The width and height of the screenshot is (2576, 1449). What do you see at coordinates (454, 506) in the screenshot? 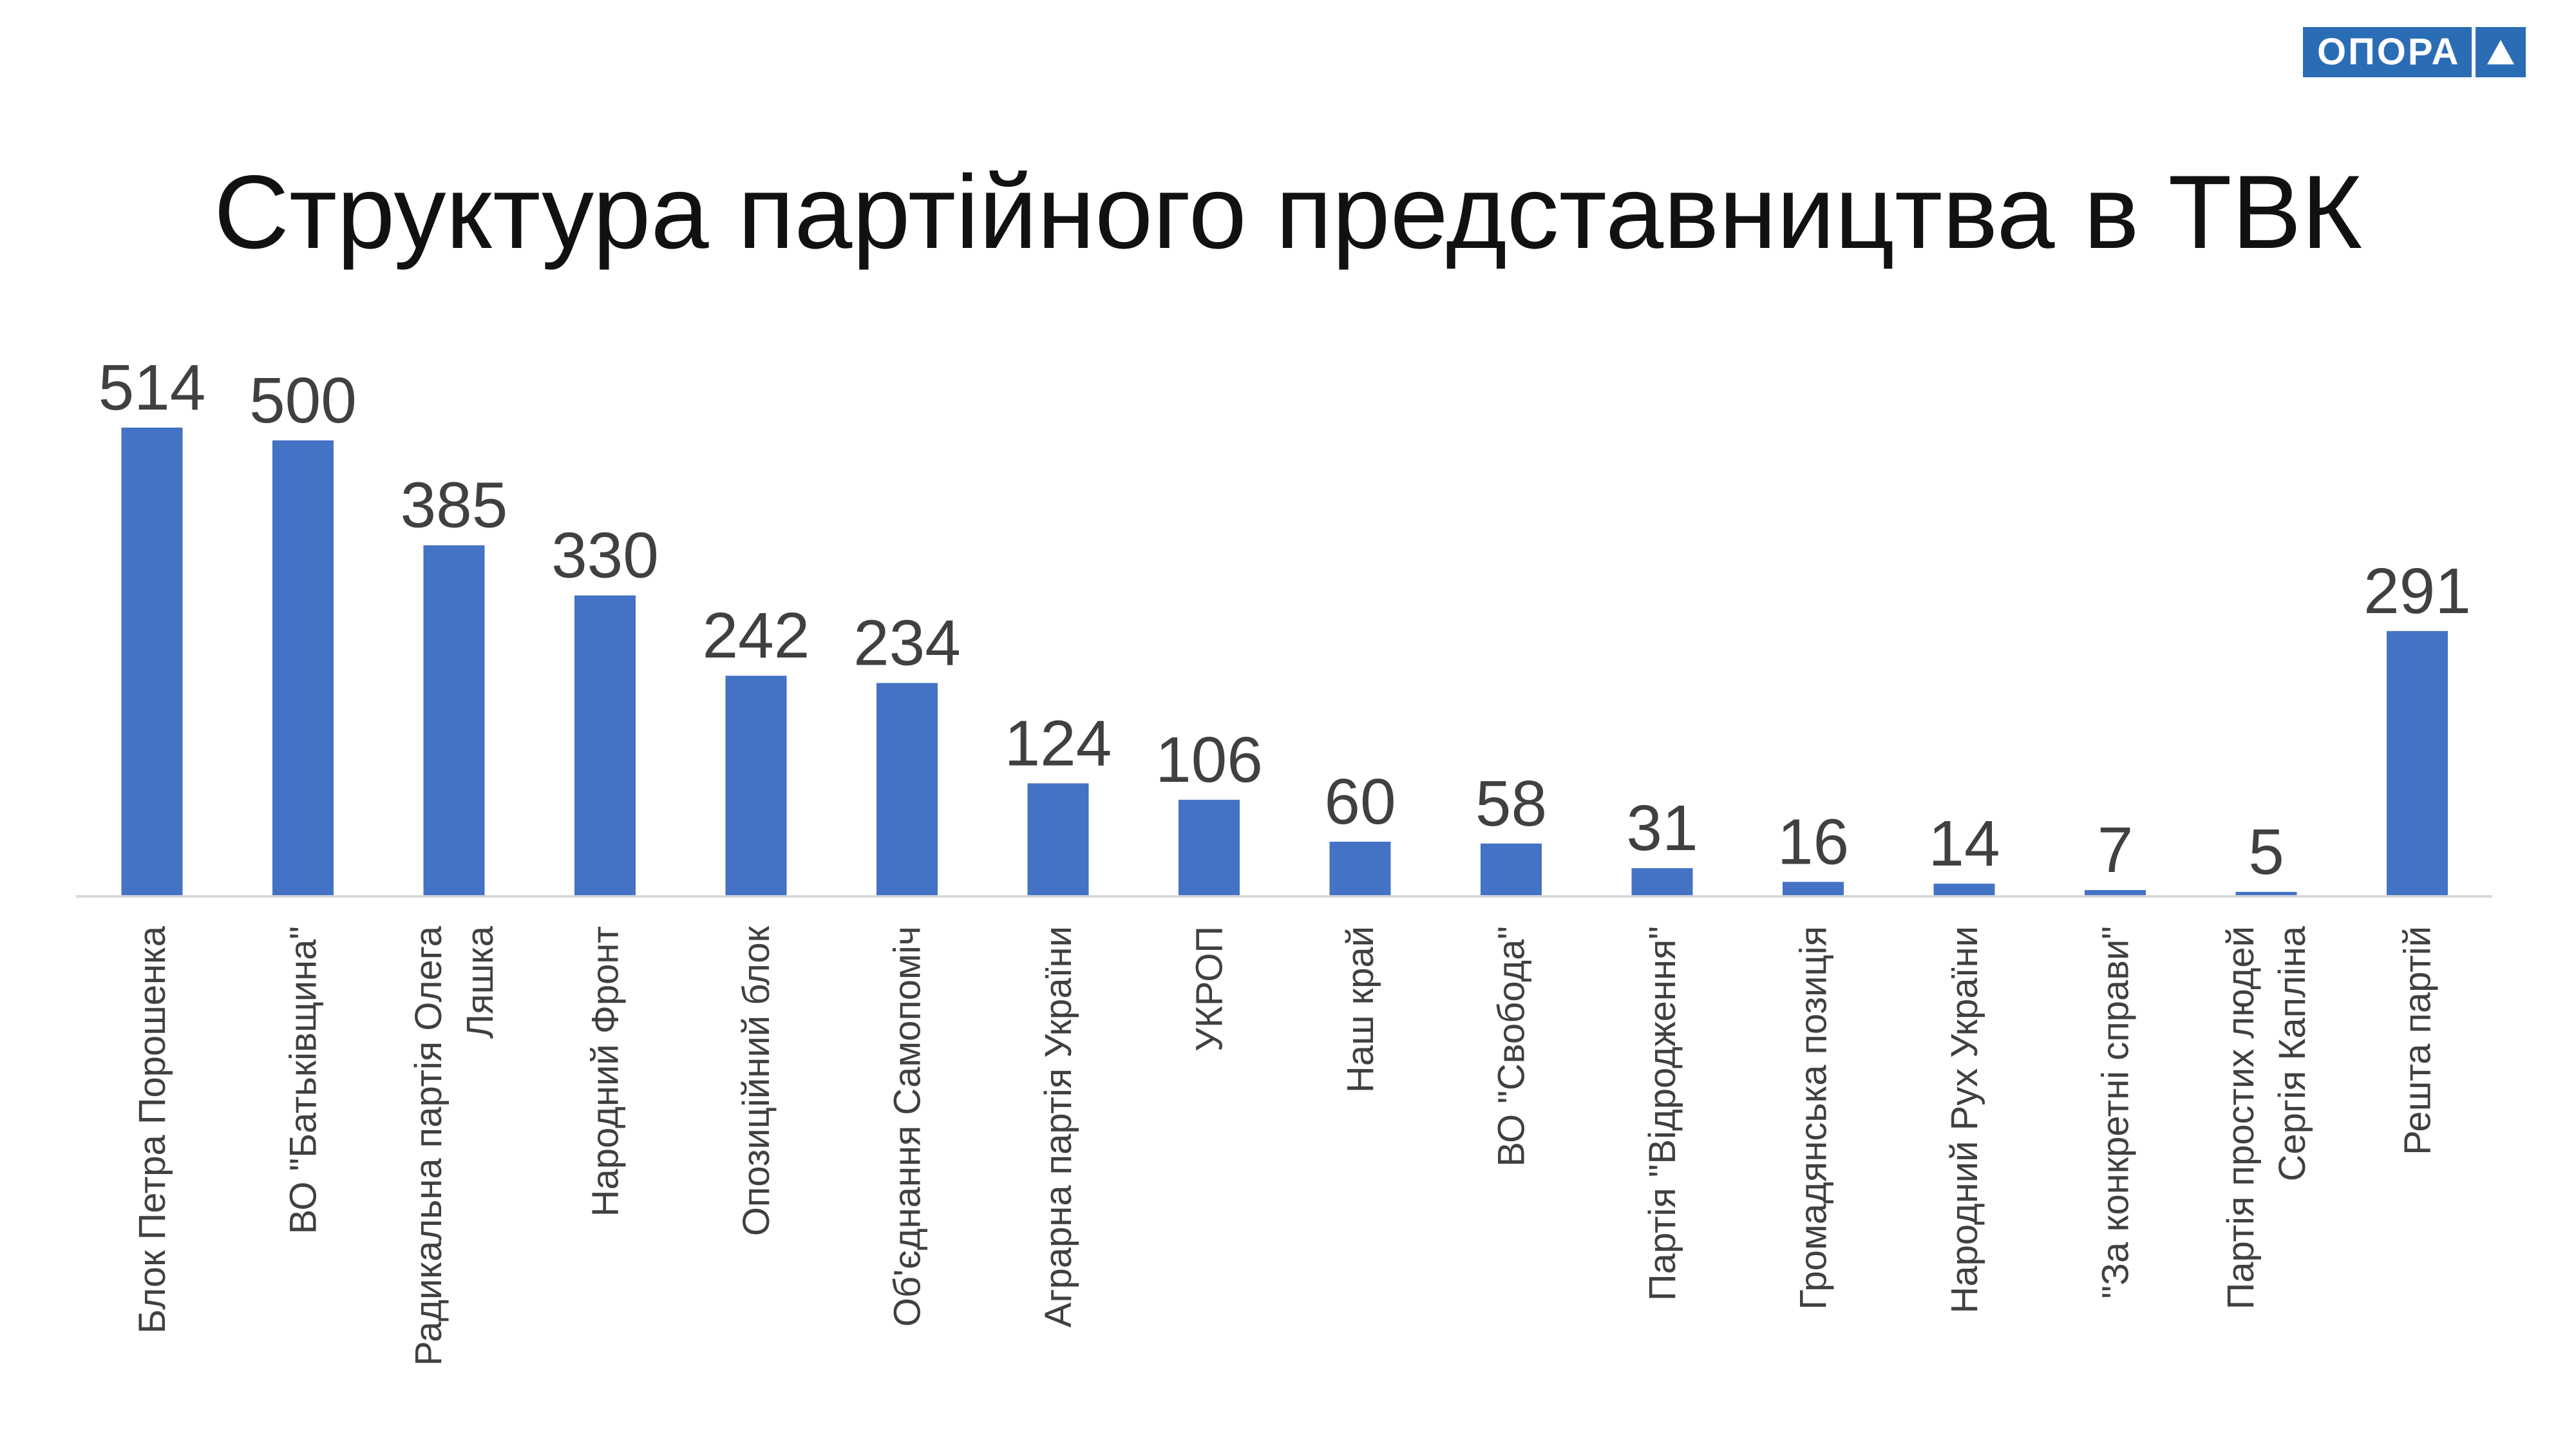
I see `data-label: 385` at bounding box center [454, 506].